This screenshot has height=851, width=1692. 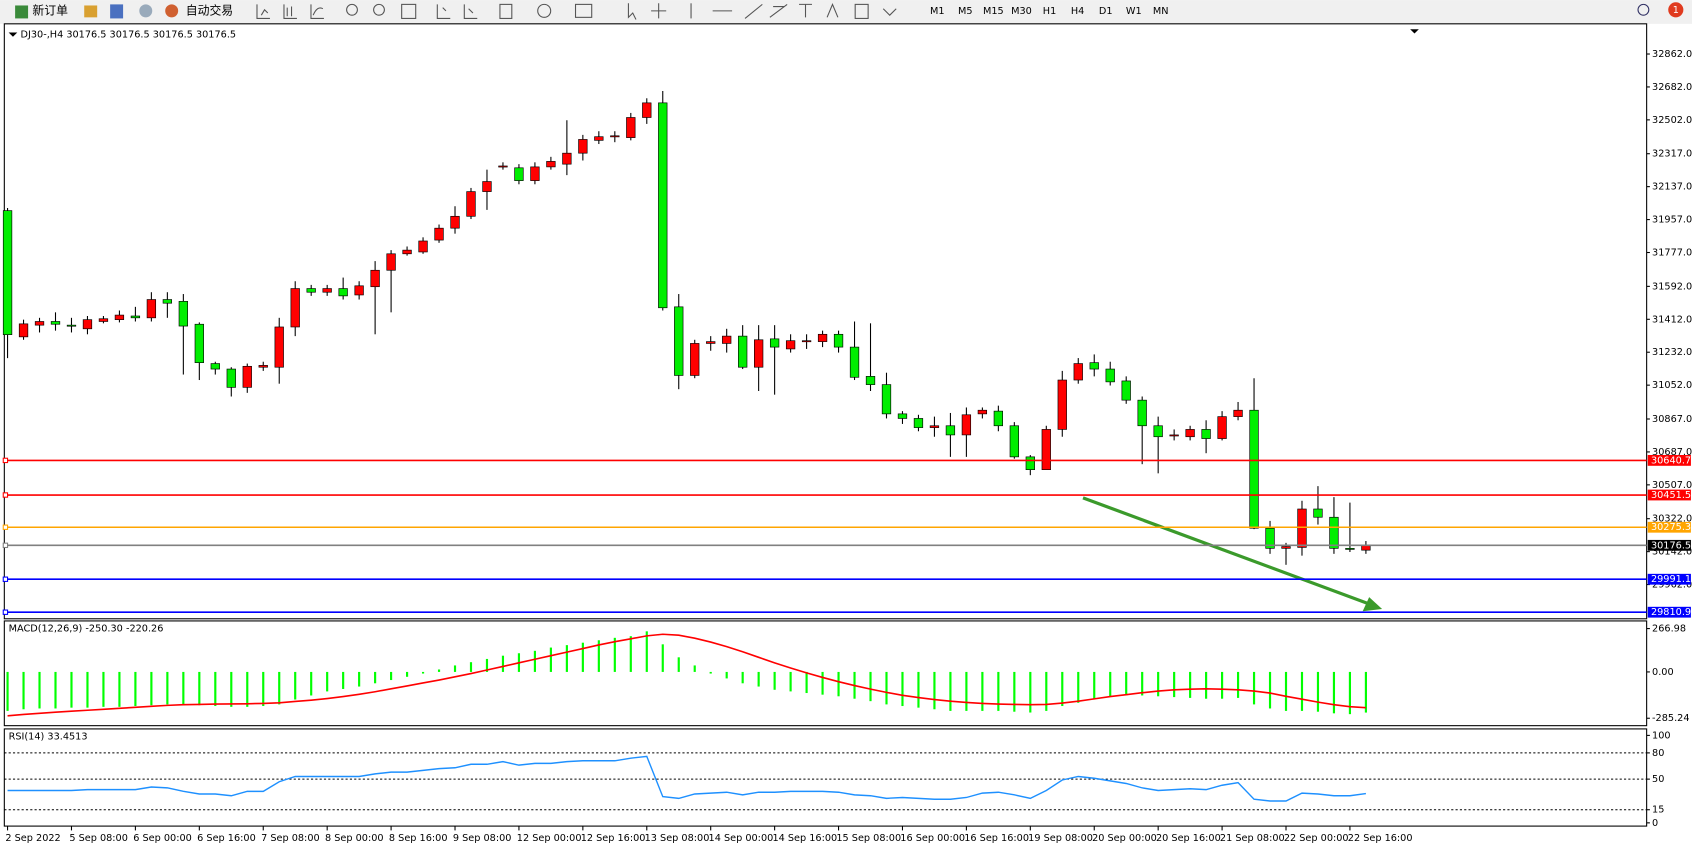 I want to click on timeframe-button: H1, so click(x=1049, y=11).